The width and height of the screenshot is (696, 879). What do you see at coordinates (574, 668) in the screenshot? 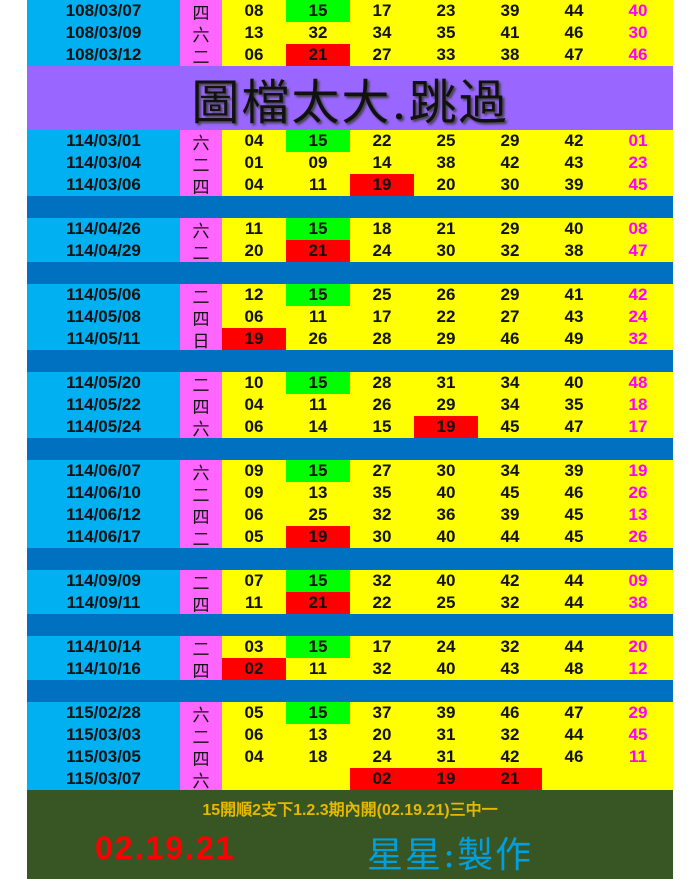
I see `number-cell: 48` at bounding box center [574, 668].